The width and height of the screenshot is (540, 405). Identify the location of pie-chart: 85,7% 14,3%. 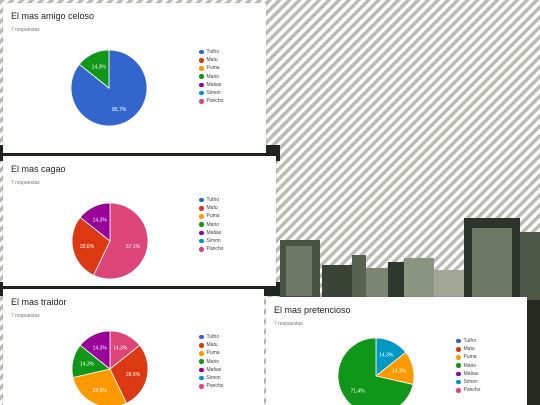
(109, 88).